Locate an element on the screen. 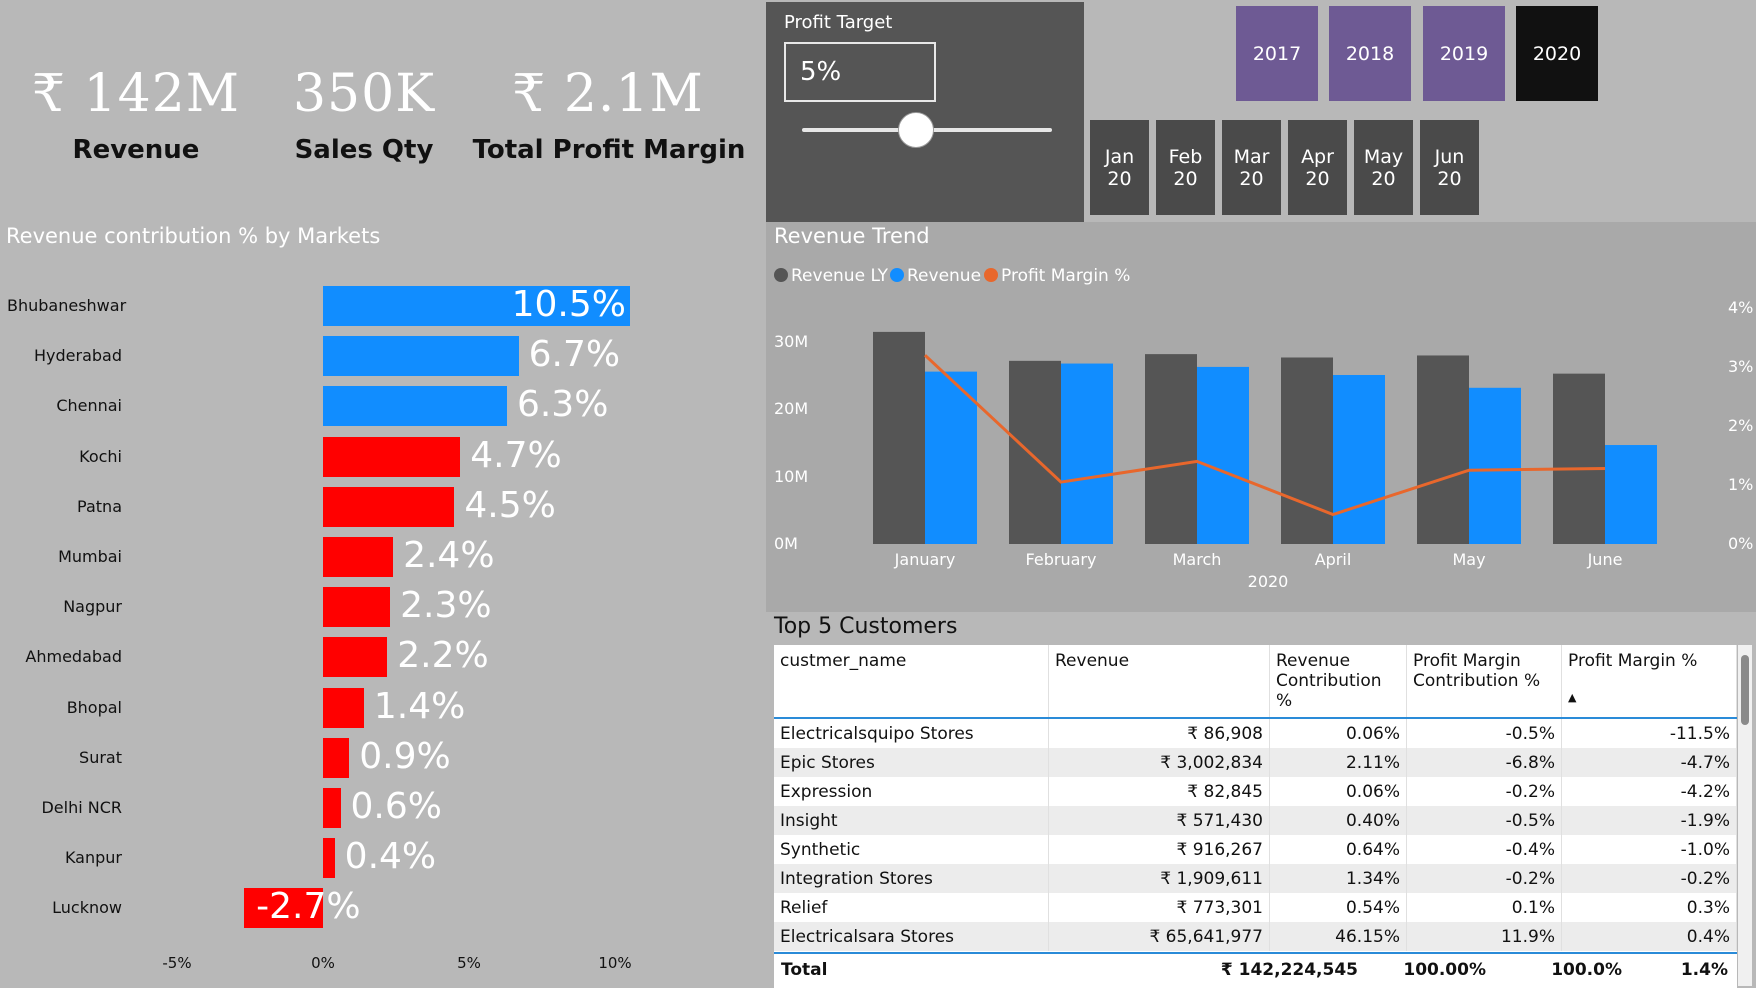  month-button-2: Feb 20 is located at coordinates (1185, 167).